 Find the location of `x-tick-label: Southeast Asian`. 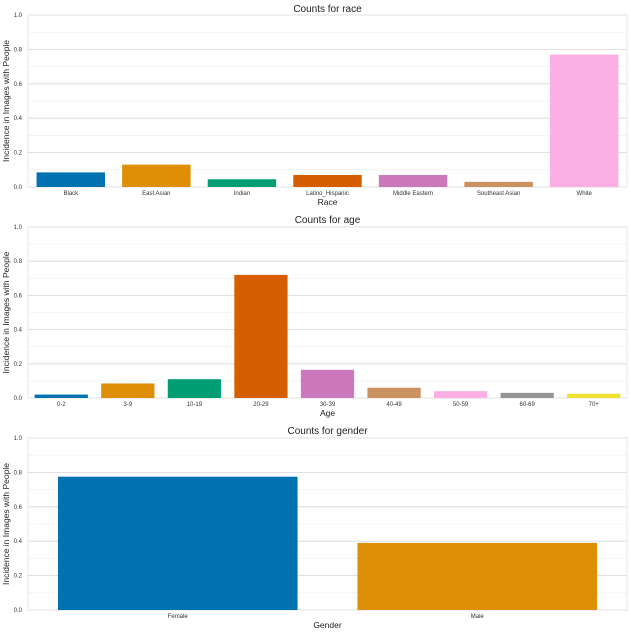

x-tick-label: Southeast Asian is located at coordinates (498, 194).